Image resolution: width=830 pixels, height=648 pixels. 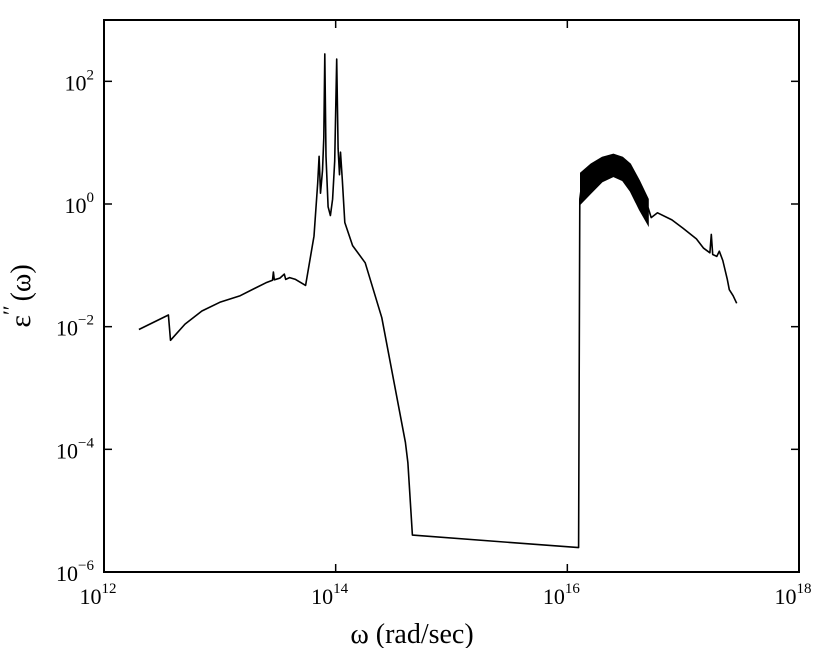 What do you see at coordinates (75, 449) in the screenshot?
I see `y-tick-label: 10⁻⁴` at bounding box center [75, 449].